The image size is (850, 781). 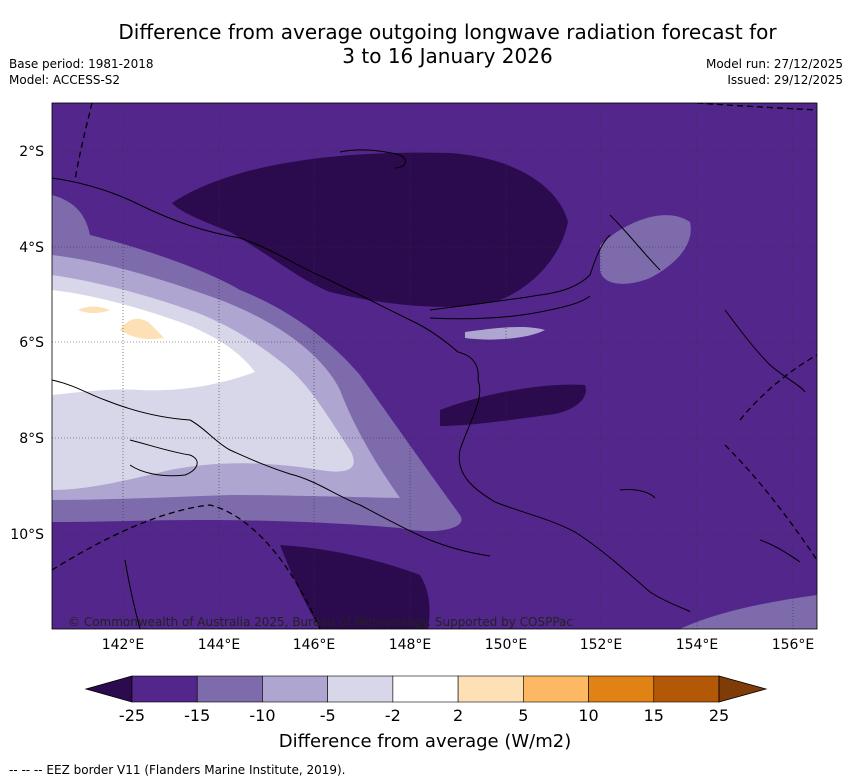 What do you see at coordinates (513, 405) in the screenshot?
I see `field-strong-negative-central` at bounding box center [513, 405].